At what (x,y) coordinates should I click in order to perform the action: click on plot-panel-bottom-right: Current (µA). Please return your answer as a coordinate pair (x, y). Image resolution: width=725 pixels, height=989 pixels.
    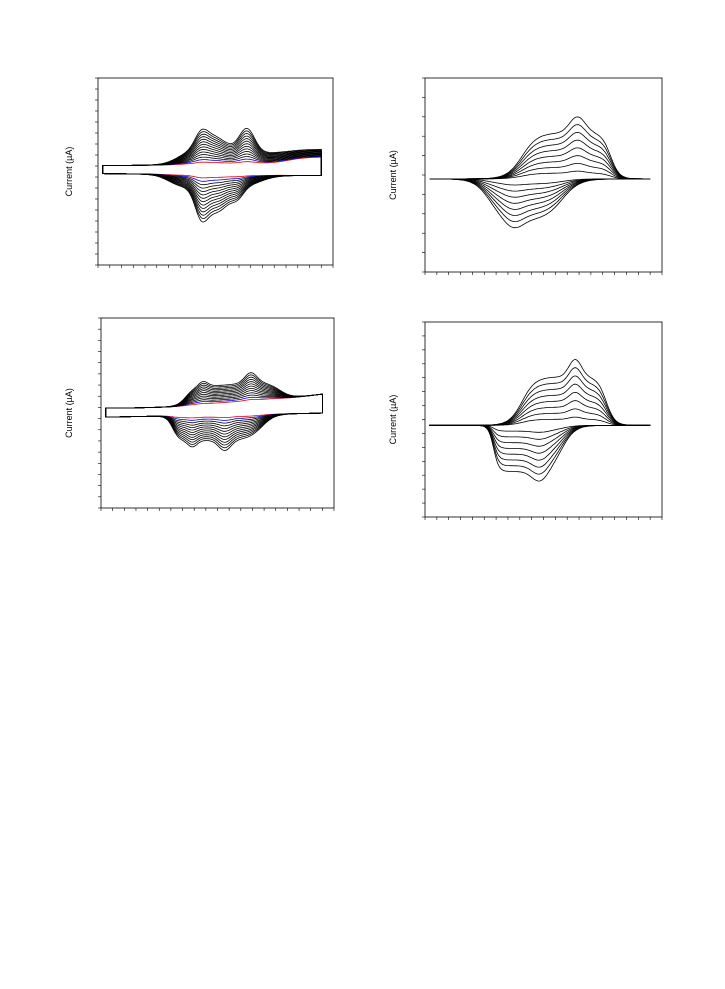
    Looking at the image, I should click on (525, 420).